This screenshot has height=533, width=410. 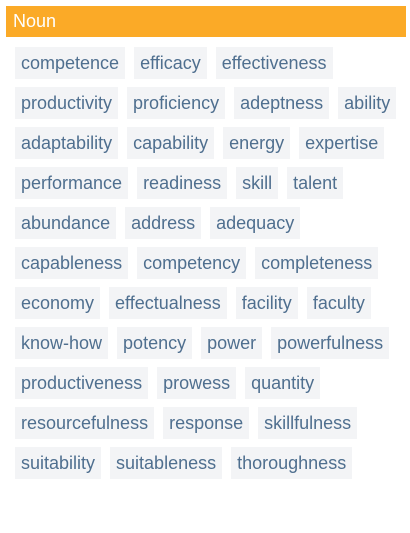 I want to click on synonym-tag: suitableness, so click(x=166, y=463).